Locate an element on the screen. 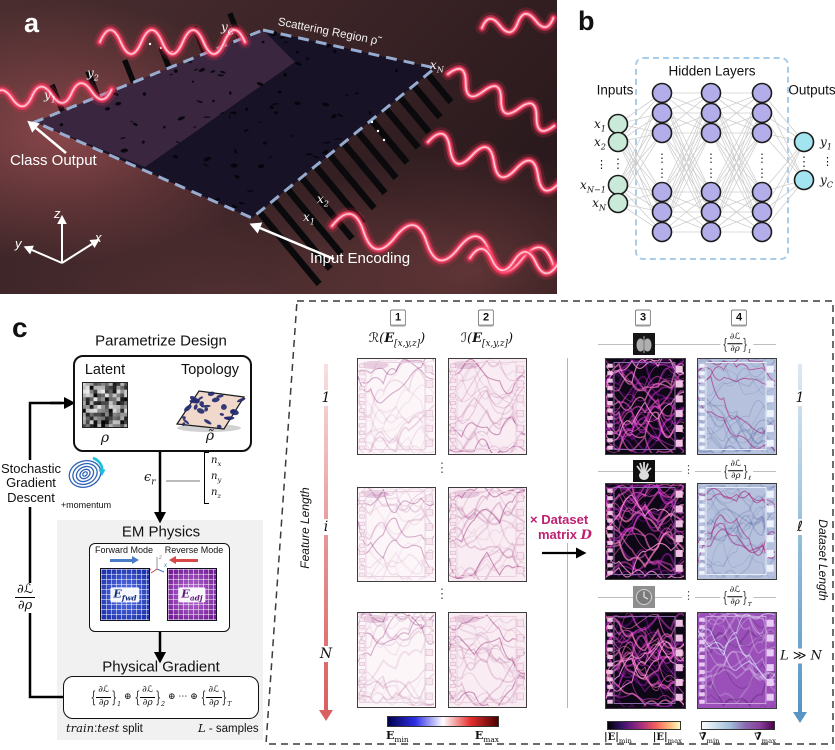  column-badge-4: 4 is located at coordinates (739, 318).